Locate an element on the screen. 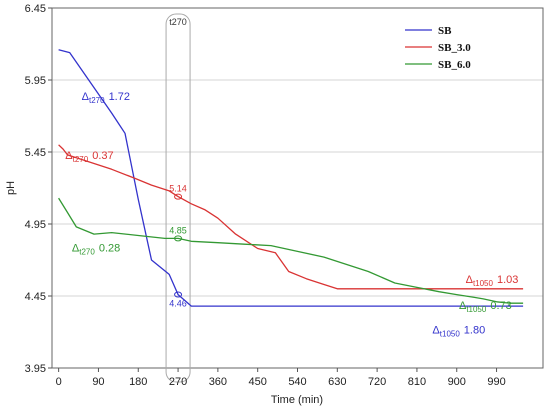  y-tick-label: 3.95 is located at coordinates (35, 369).